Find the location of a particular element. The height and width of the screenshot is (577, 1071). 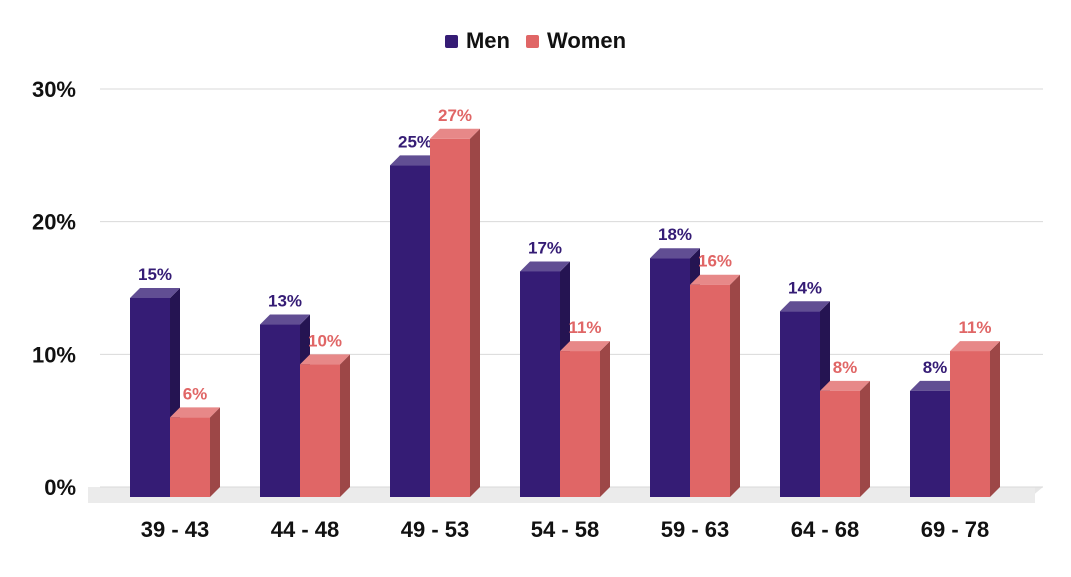

y-tick-label: 30% is located at coordinates (54, 89).